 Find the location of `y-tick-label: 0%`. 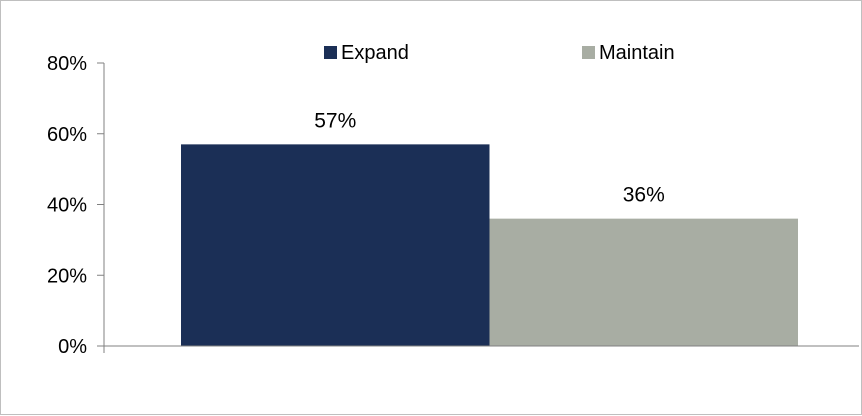

y-tick-label: 0% is located at coordinates (72, 347).